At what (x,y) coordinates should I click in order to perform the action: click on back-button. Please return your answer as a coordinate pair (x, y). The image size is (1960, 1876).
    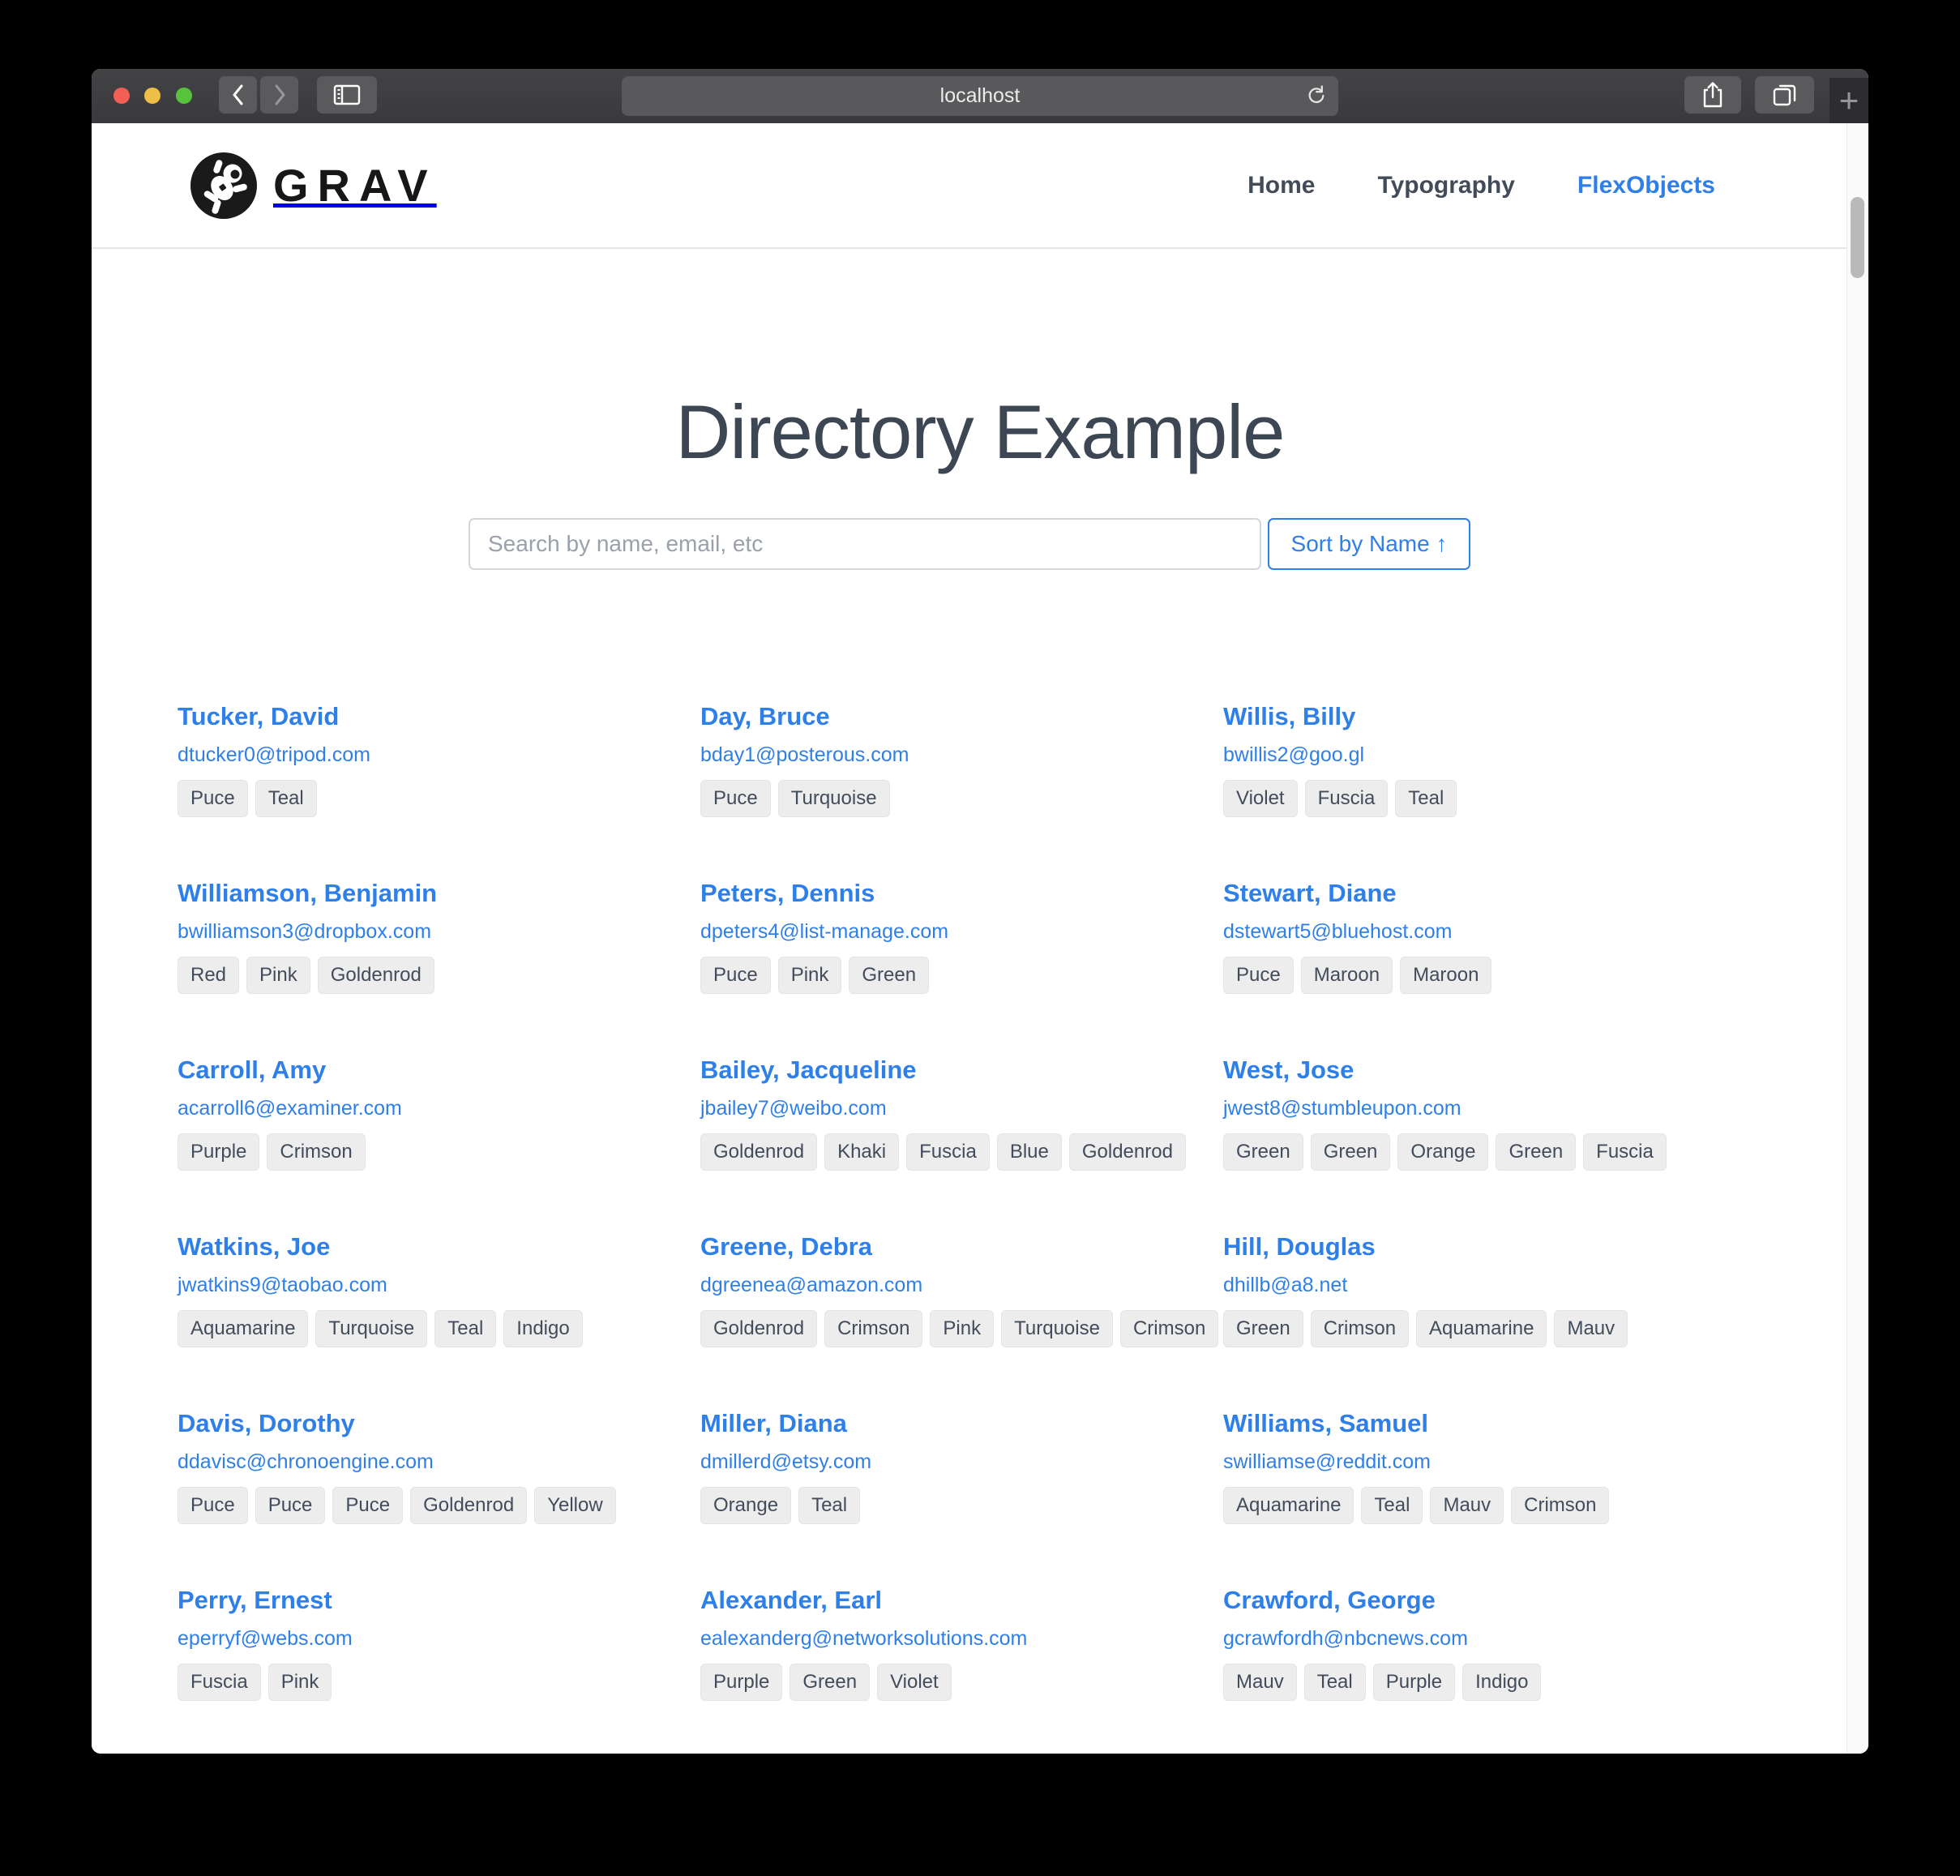
    Looking at the image, I should click on (238, 95).